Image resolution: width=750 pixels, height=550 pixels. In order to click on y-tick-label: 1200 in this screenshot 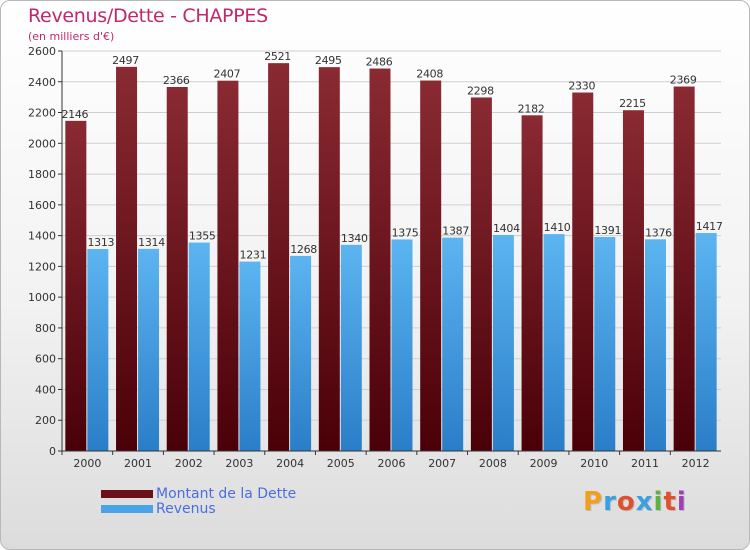, I will do `click(42, 266)`.